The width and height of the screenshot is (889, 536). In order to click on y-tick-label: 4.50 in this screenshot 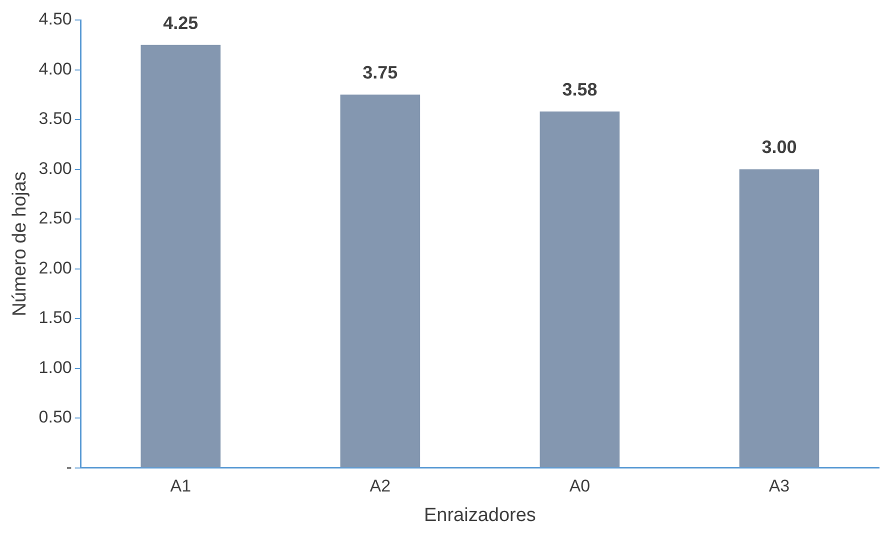, I will do `click(55, 19)`.